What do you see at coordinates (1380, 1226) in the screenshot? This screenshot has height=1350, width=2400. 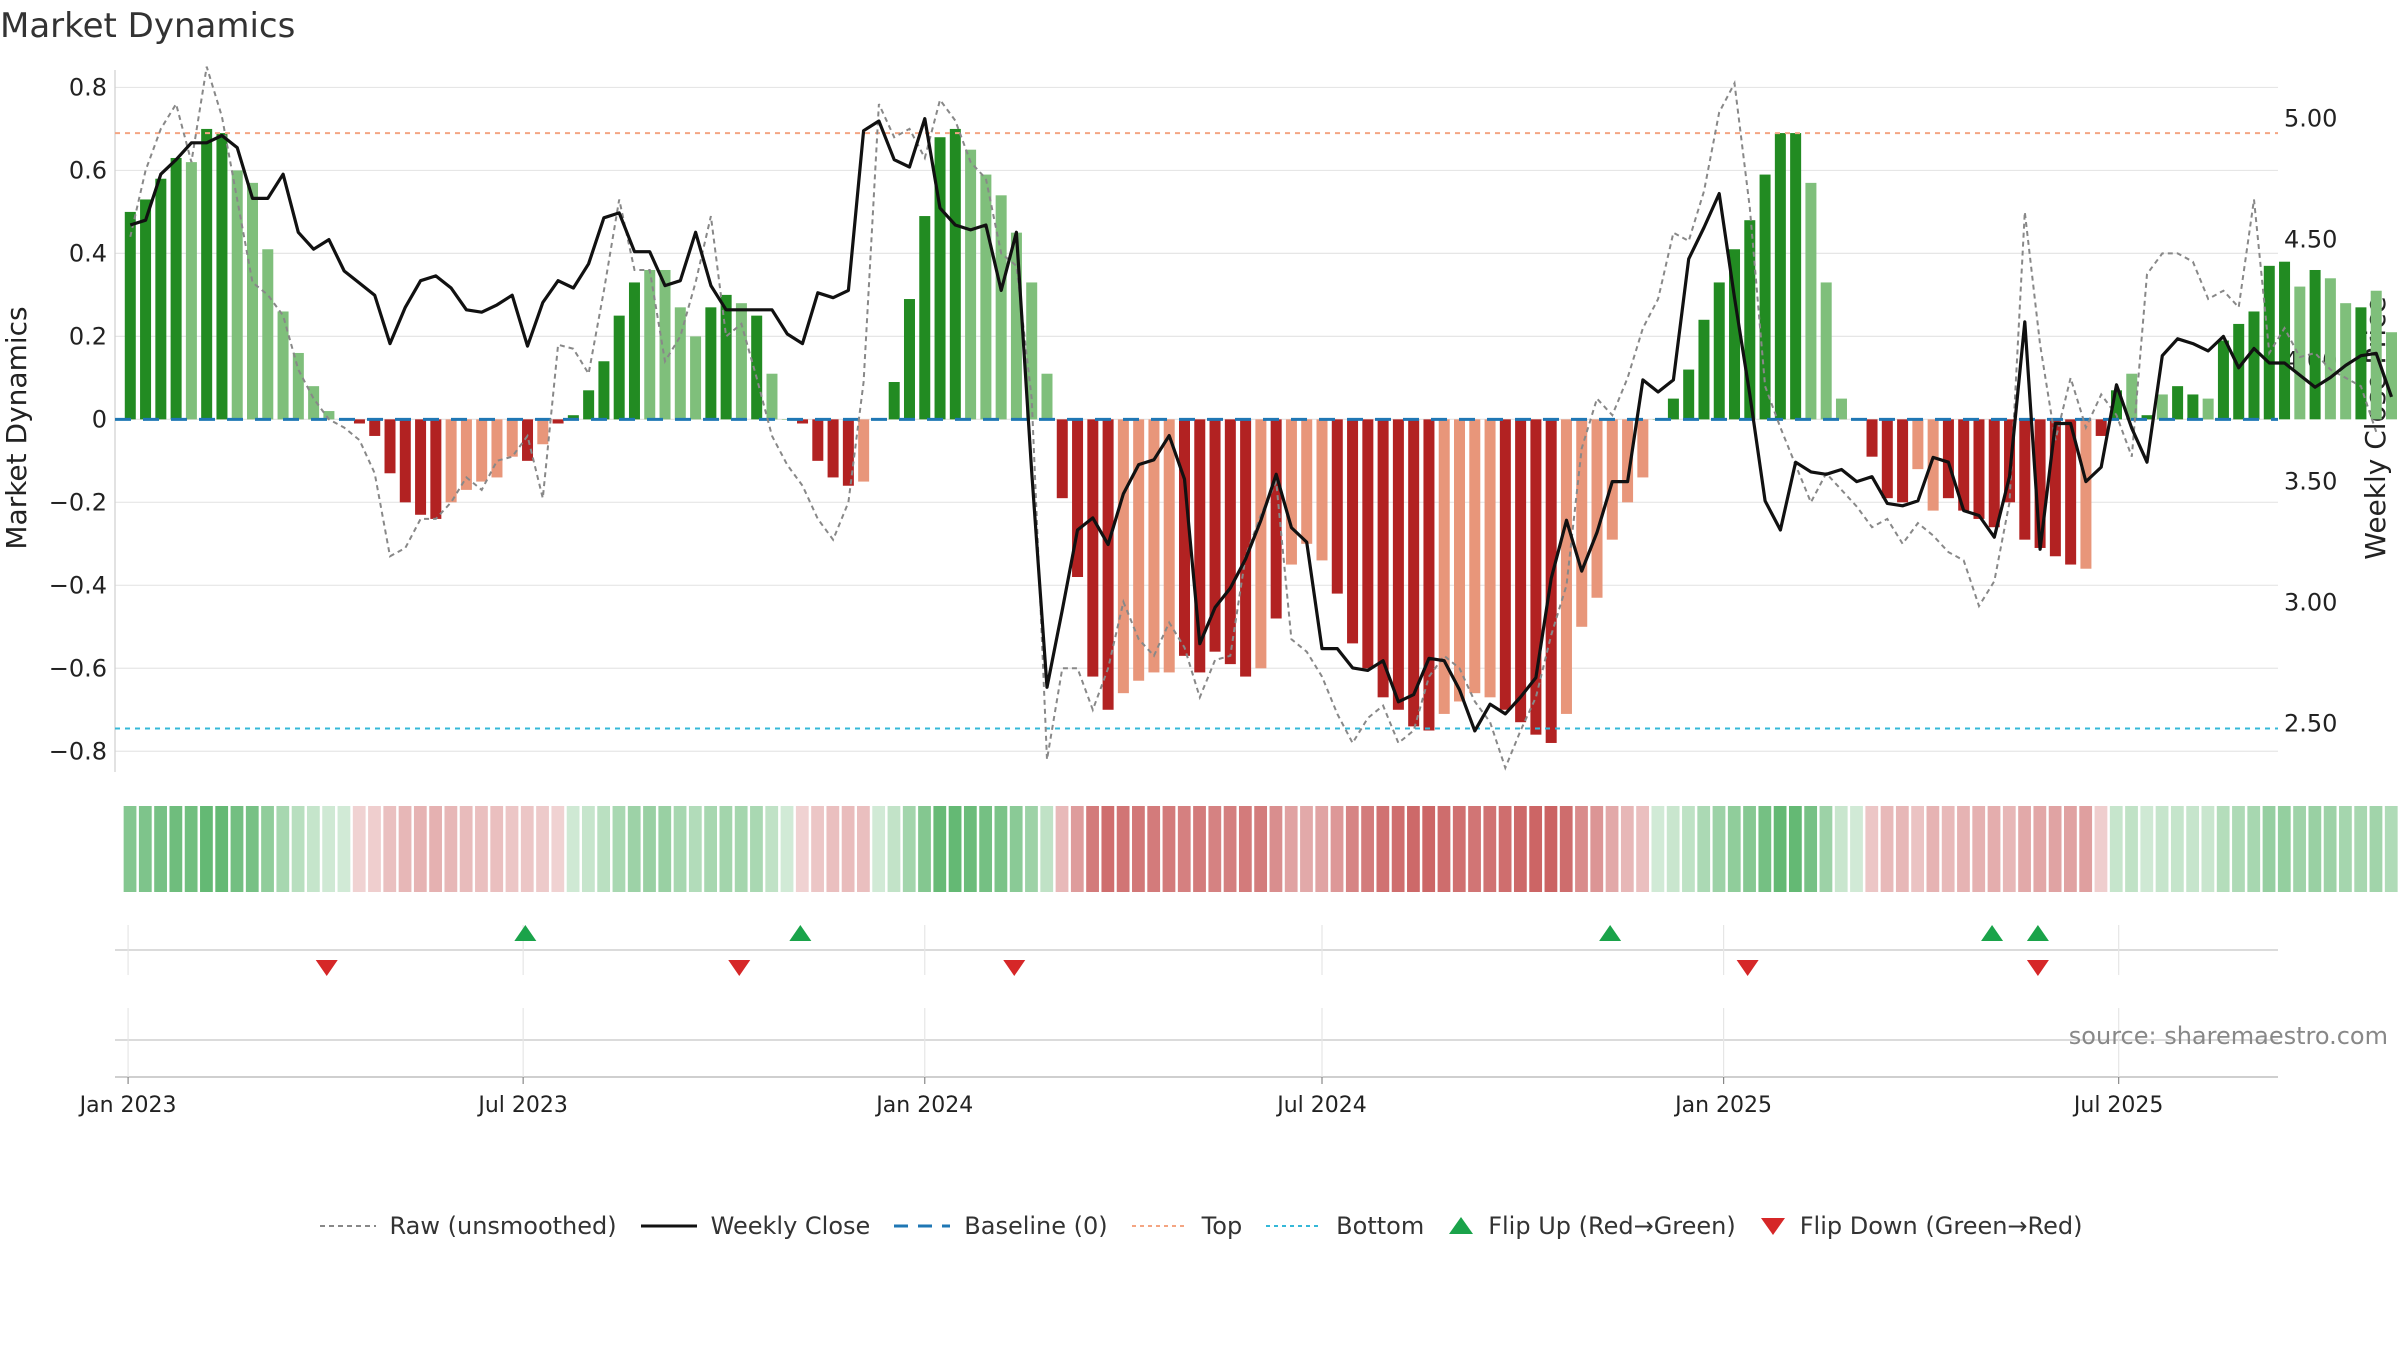 I see `legend-label-bottom: Bottom` at bounding box center [1380, 1226].